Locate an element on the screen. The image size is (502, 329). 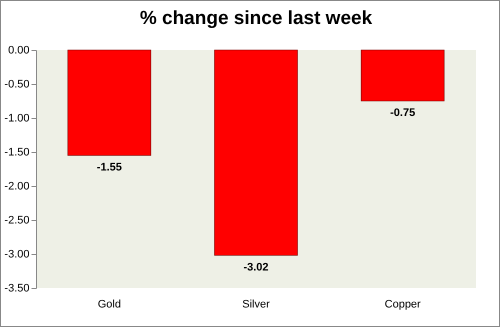
y-tick-label: -2.00 is located at coordinates (17, 186).